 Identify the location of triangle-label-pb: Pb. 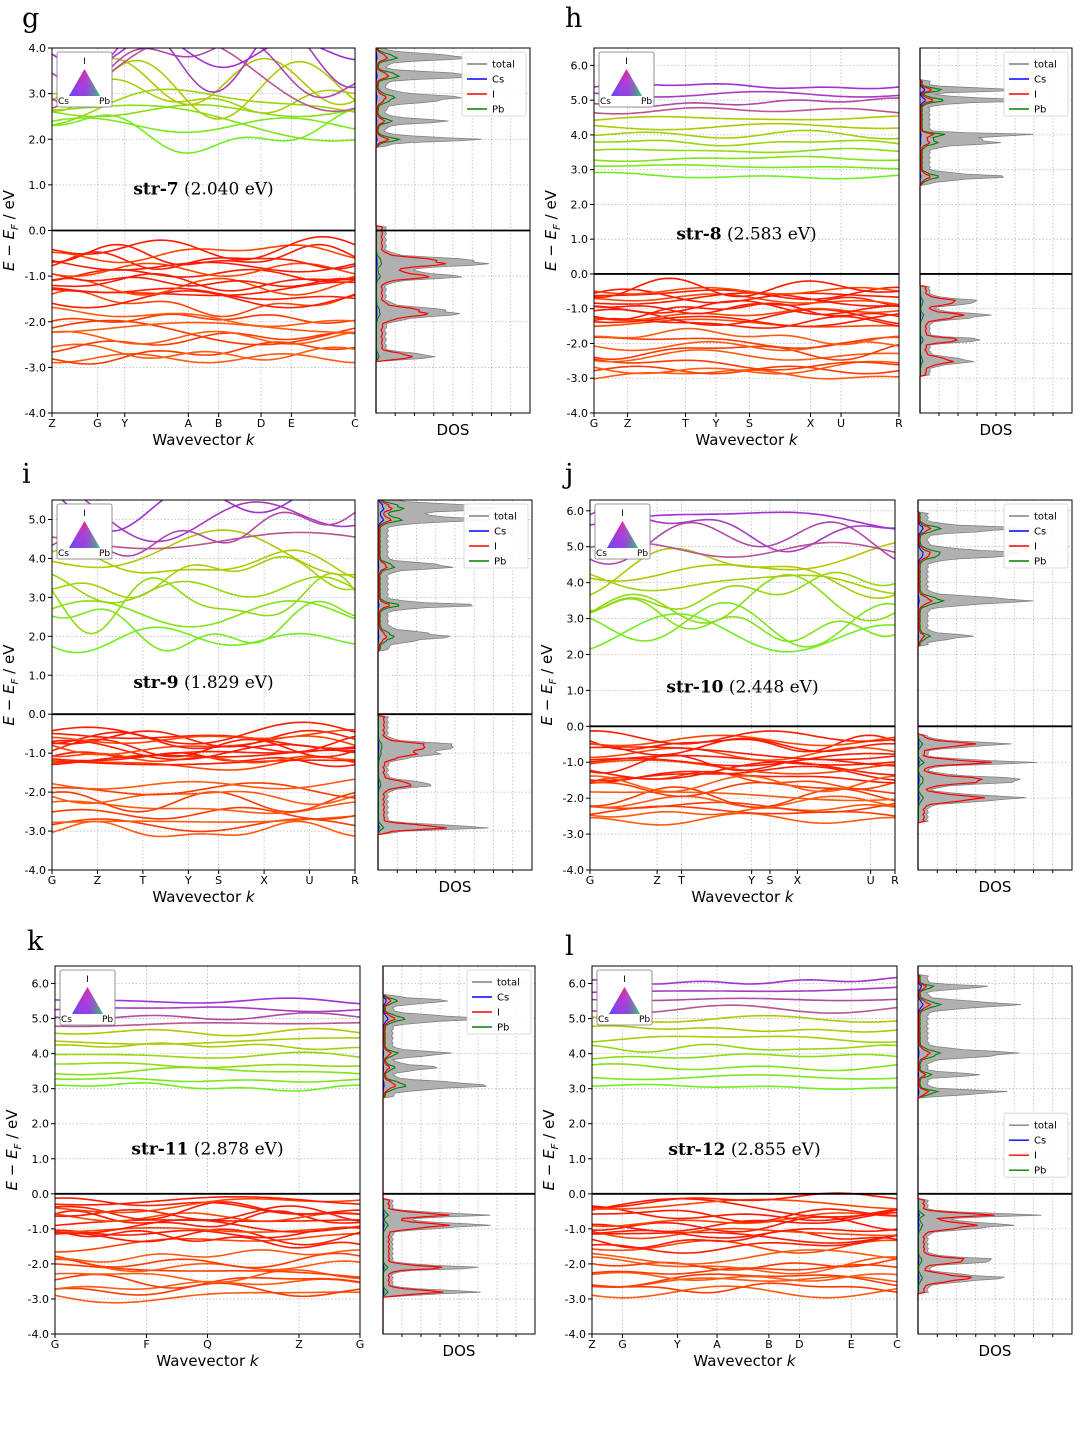
(107, 1020).